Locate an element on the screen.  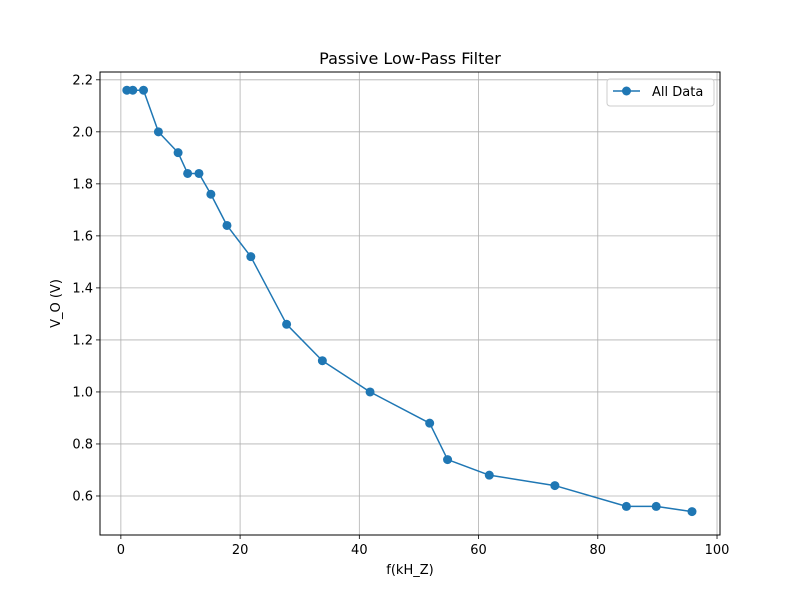
x-tick-label: 100 is located at coordinates (717, 550).